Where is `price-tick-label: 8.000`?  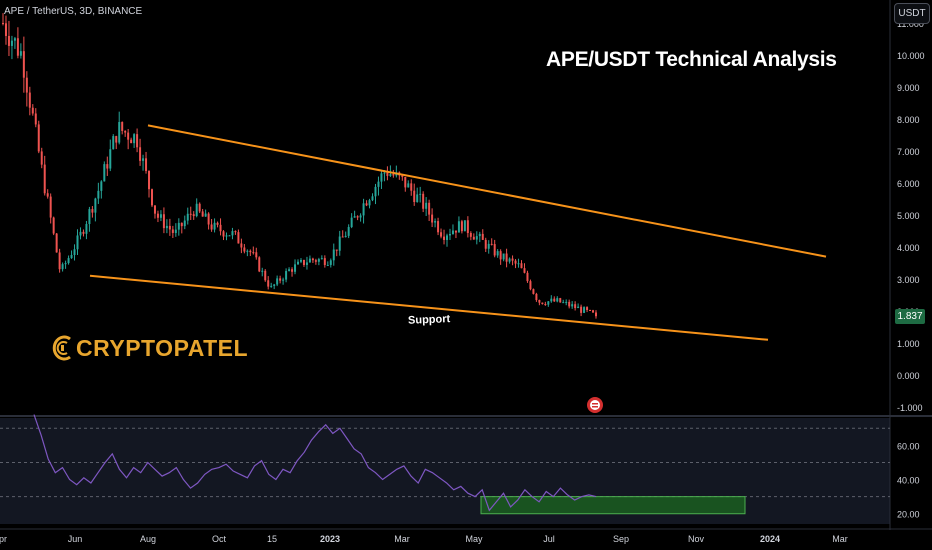 price-tick-label: 8.000 is located at coordinates (908, 120).